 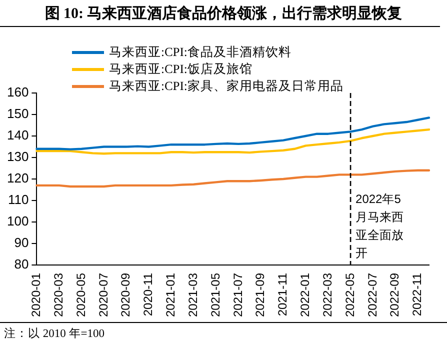 What do you see at coordinates (21, 242) in the screenshot?
I see `y-tick-label: 90` at bounding box center [21, 242].